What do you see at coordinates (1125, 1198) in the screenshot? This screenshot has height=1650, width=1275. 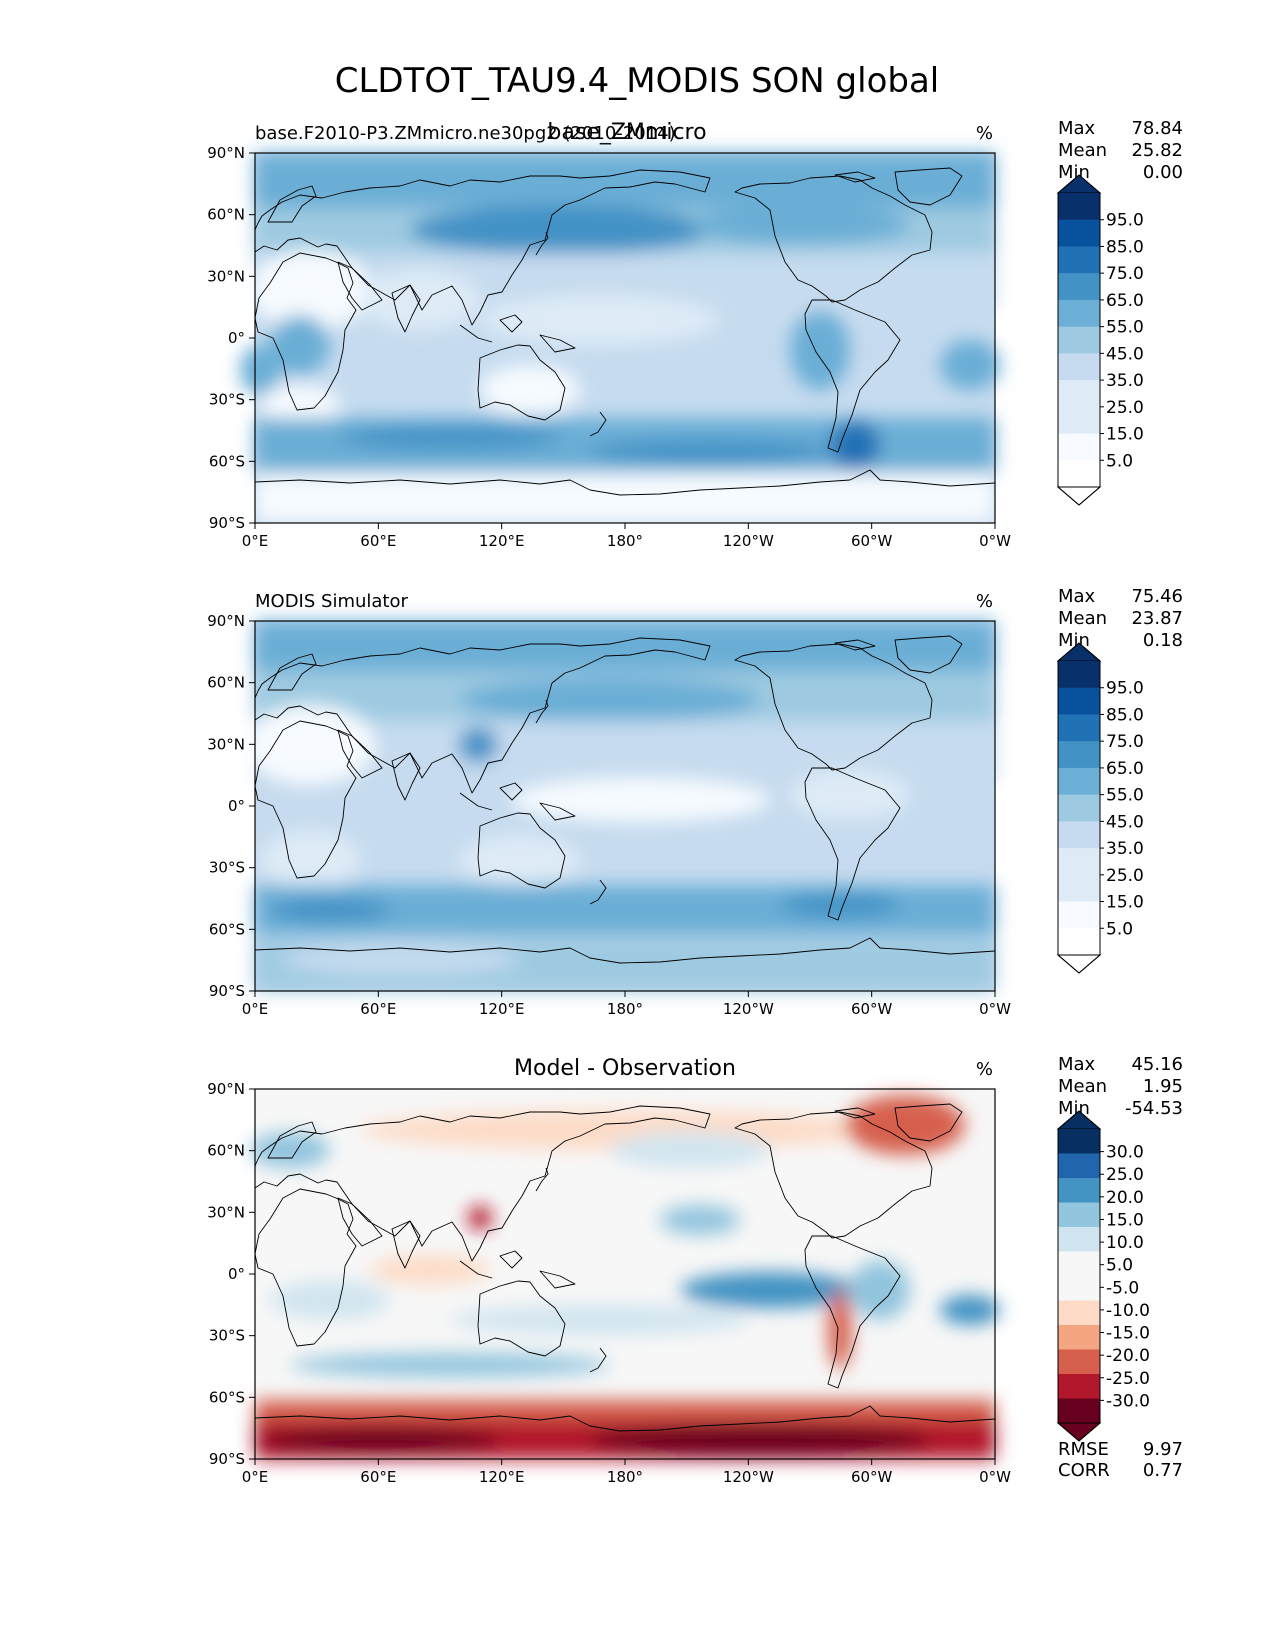 I see `colorbar-label: 20.0` at bounding box center [1125, 1198].